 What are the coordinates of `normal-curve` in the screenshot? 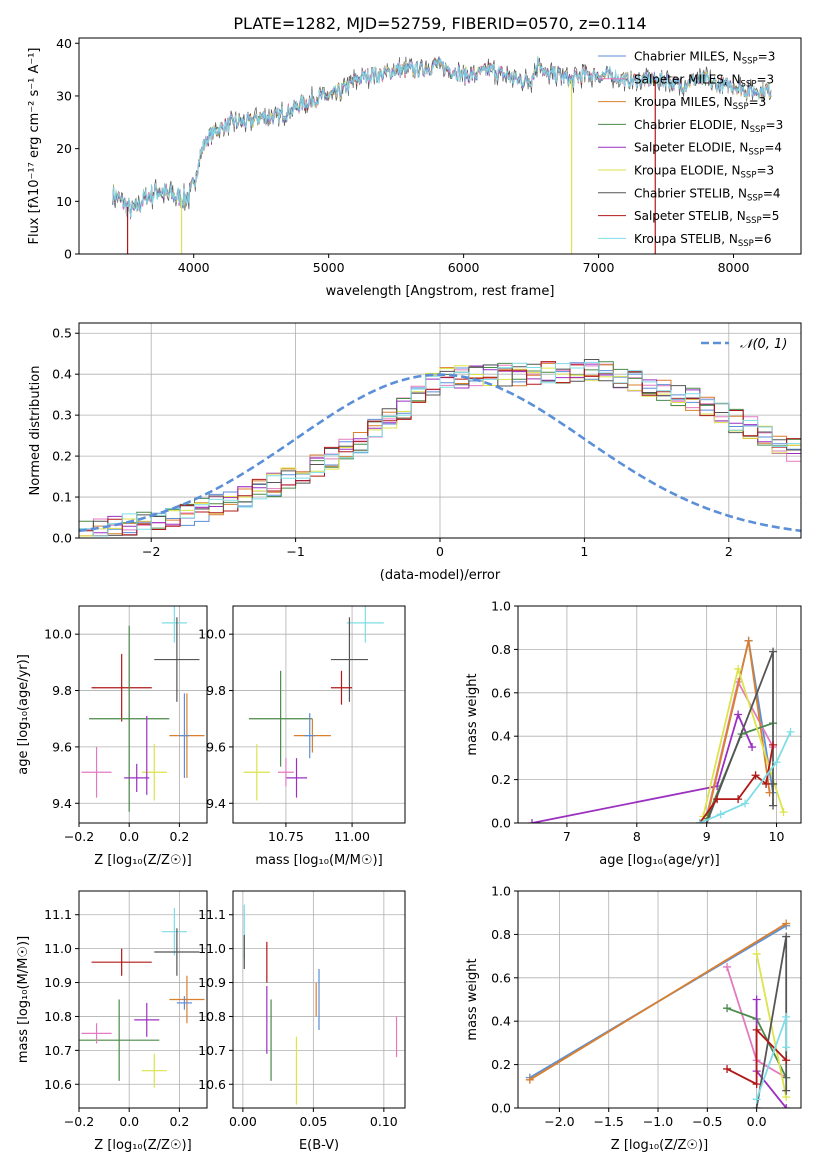 It's located at (440, 453).